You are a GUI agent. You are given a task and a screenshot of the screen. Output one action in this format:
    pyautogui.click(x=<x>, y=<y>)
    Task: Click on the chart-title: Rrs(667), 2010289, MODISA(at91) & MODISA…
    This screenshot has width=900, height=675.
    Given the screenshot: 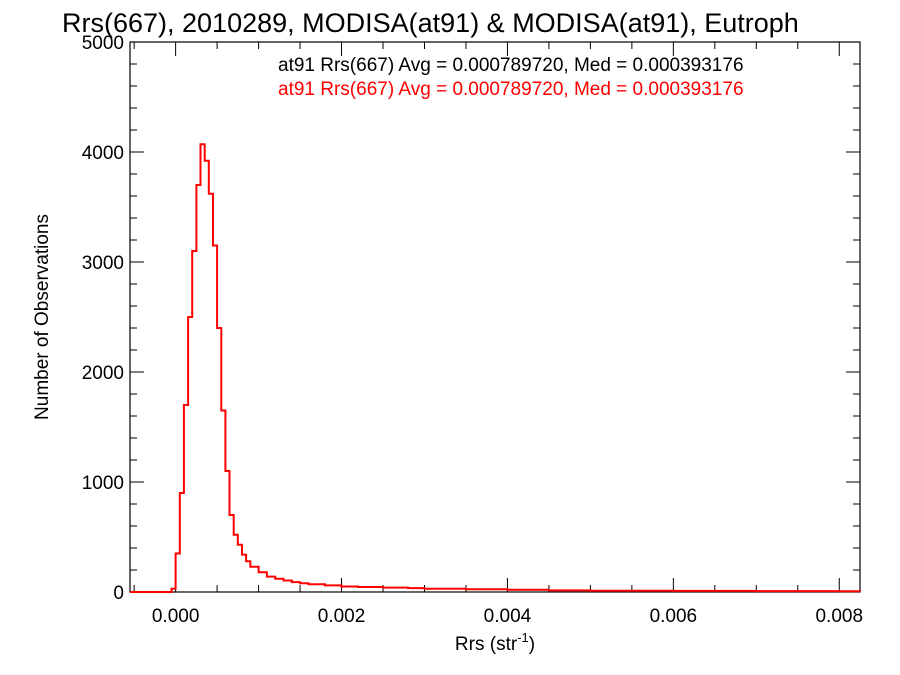 What is the action you would take?
    pyautogui.click(x=430, y=23)
    